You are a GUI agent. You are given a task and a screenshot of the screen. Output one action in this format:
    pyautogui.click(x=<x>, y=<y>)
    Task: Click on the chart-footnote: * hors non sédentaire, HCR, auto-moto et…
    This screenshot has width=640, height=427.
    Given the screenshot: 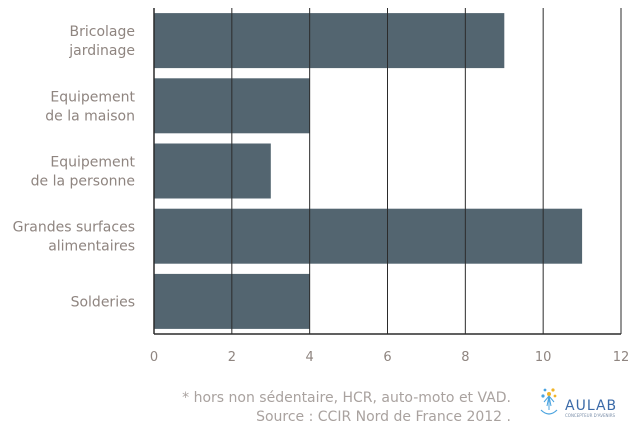 What is the action you would take?
    pyautogui.click(x=346, y=408)
    